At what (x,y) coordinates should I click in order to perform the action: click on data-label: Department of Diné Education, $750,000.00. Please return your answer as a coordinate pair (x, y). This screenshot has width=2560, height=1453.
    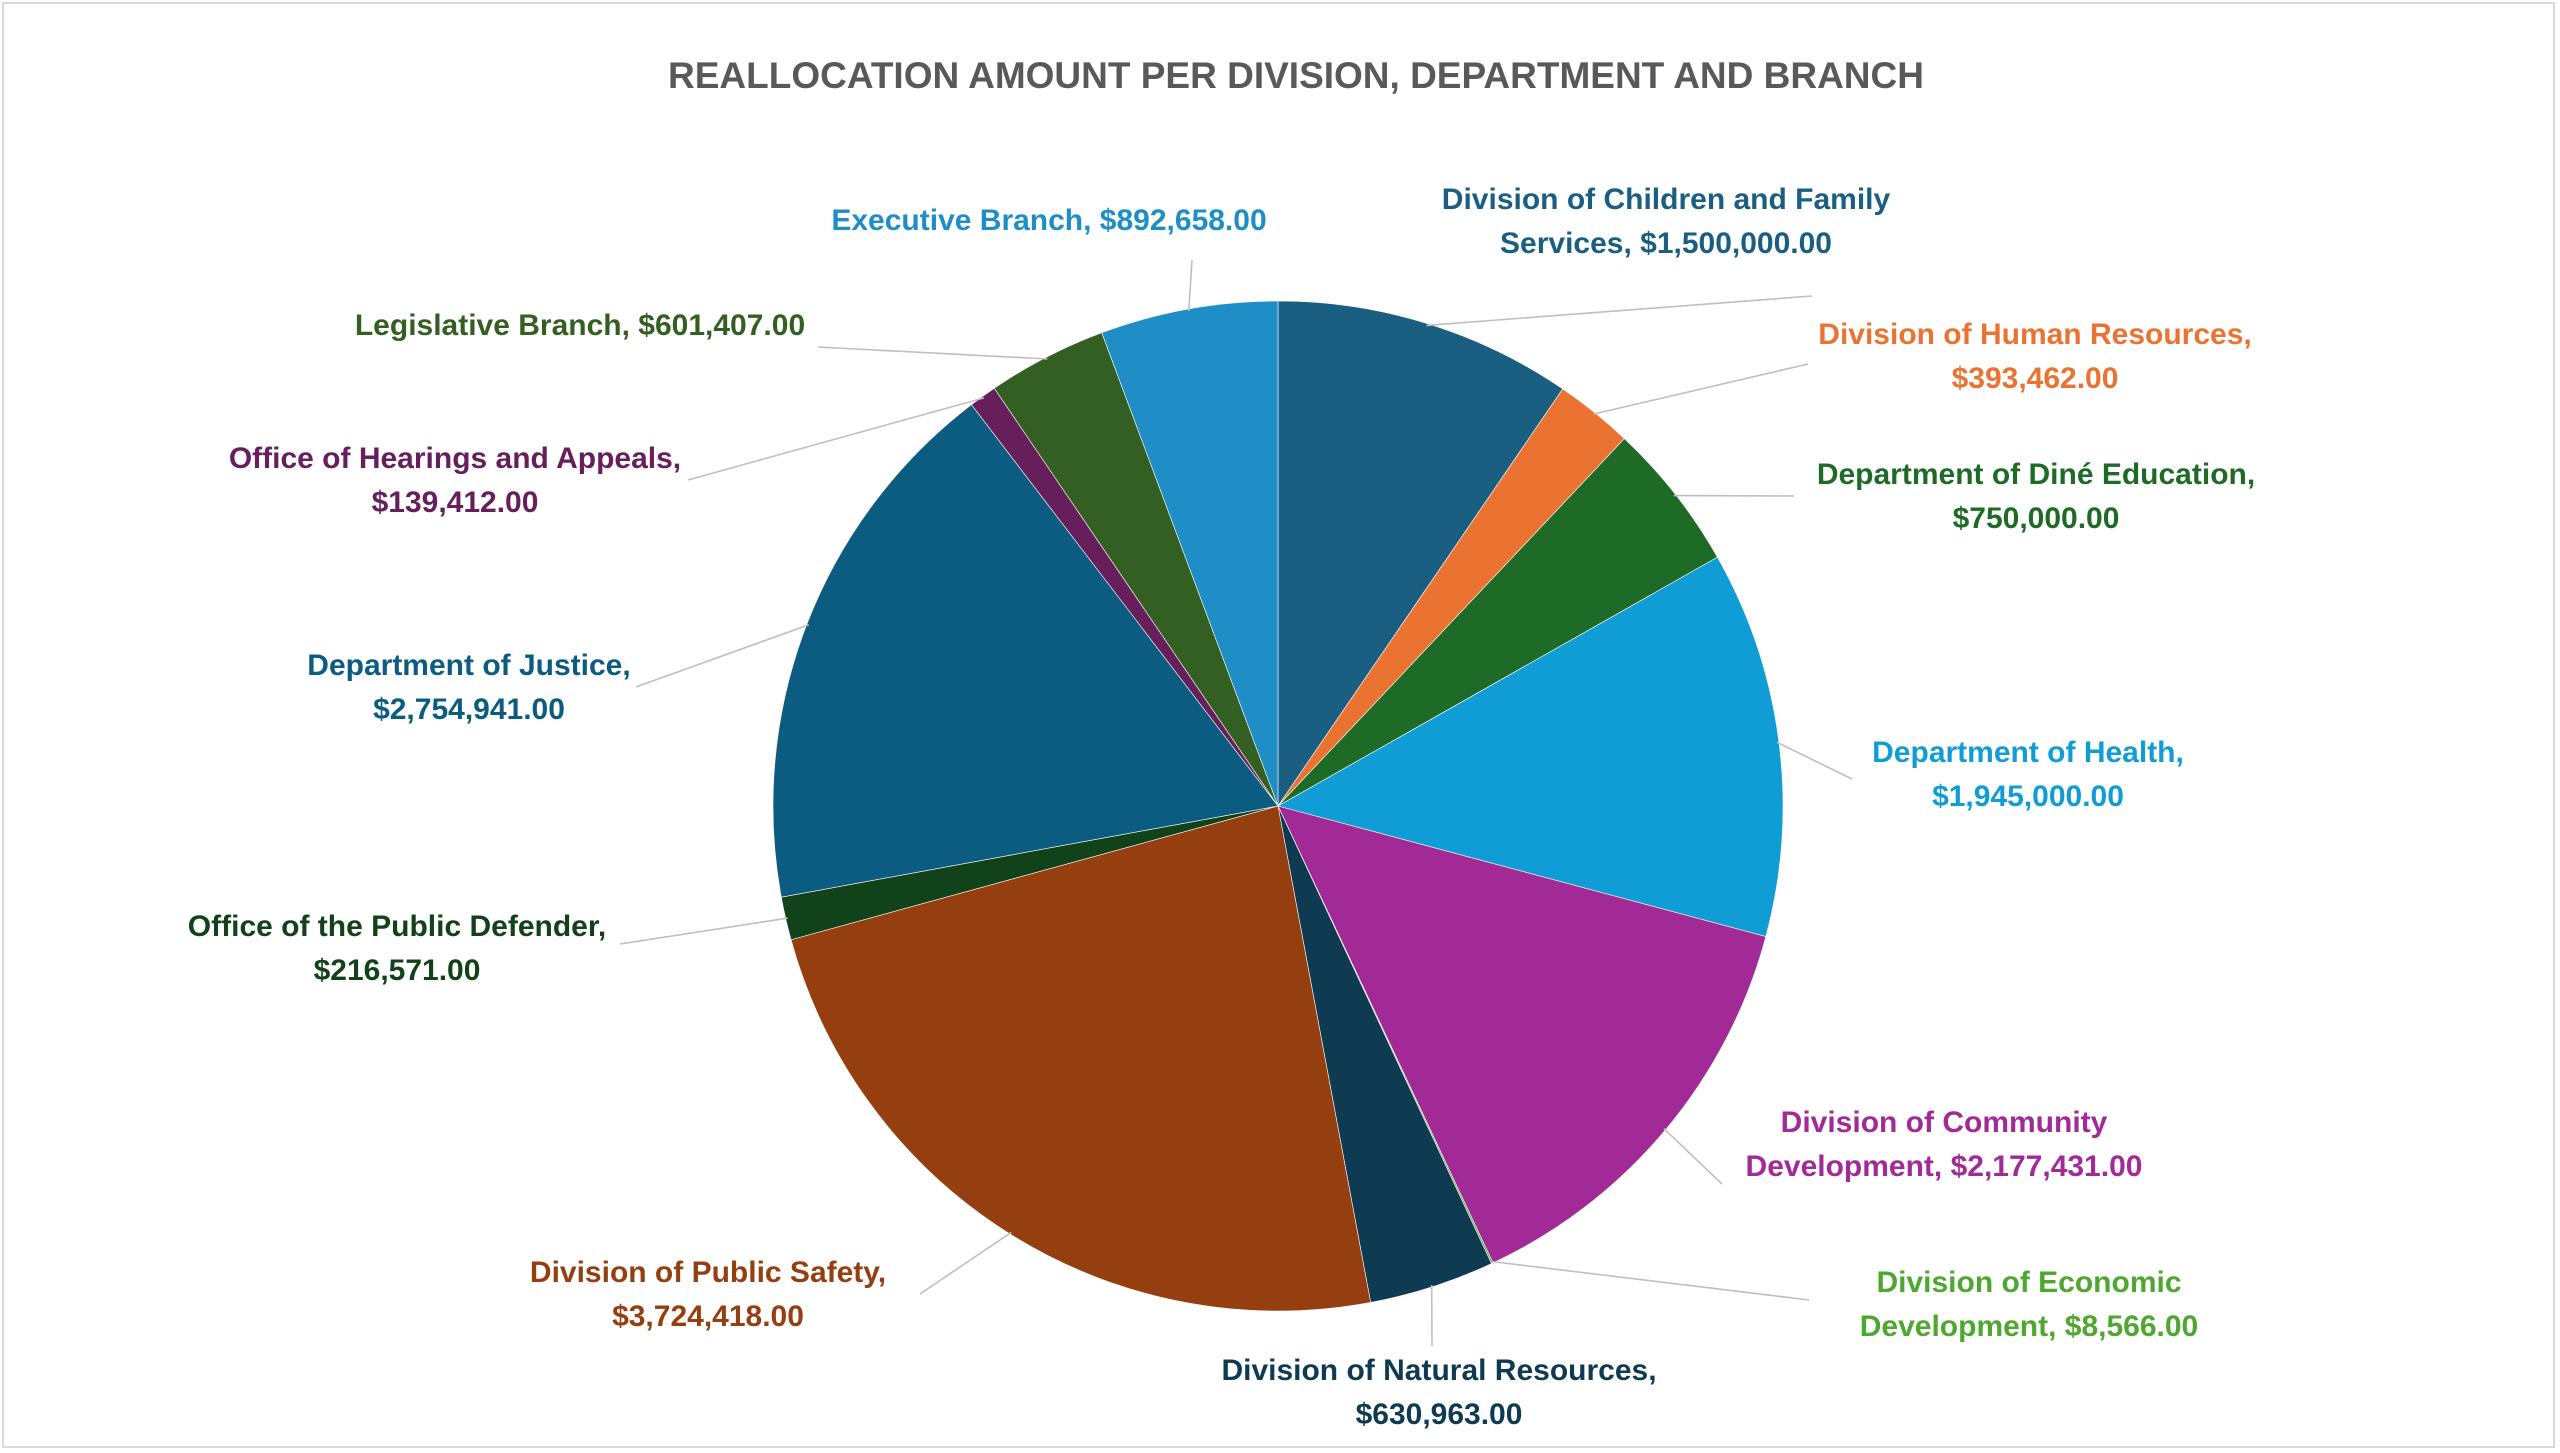
    Looking at the image, I should click on (2036, 496).